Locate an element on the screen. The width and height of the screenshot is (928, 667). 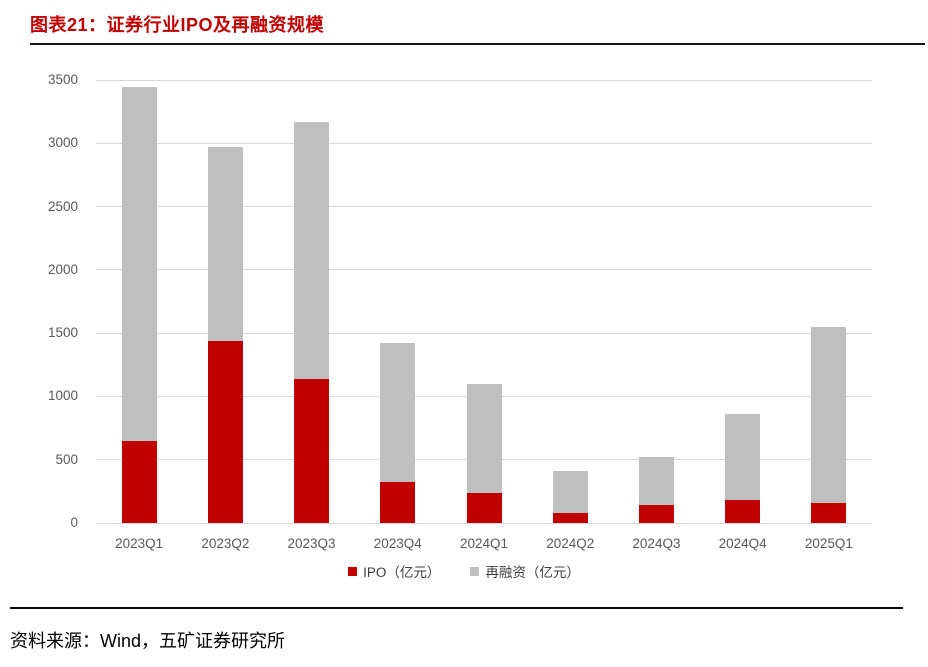
y-tick-label: 0 is located at coordinates (74, 522).